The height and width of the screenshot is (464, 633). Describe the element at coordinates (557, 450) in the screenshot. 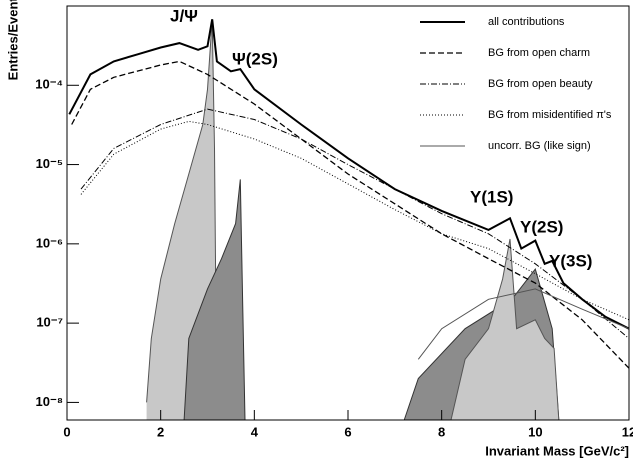

I see `x-axis-label: Invariant Mass [GeV/c²]` at that location.